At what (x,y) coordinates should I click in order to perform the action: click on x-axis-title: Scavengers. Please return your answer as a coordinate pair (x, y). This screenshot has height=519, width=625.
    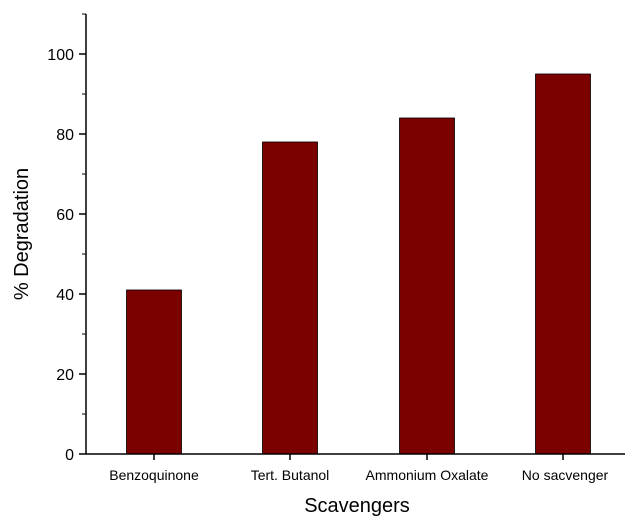
    Looking at the image, I should click on (357, 506).